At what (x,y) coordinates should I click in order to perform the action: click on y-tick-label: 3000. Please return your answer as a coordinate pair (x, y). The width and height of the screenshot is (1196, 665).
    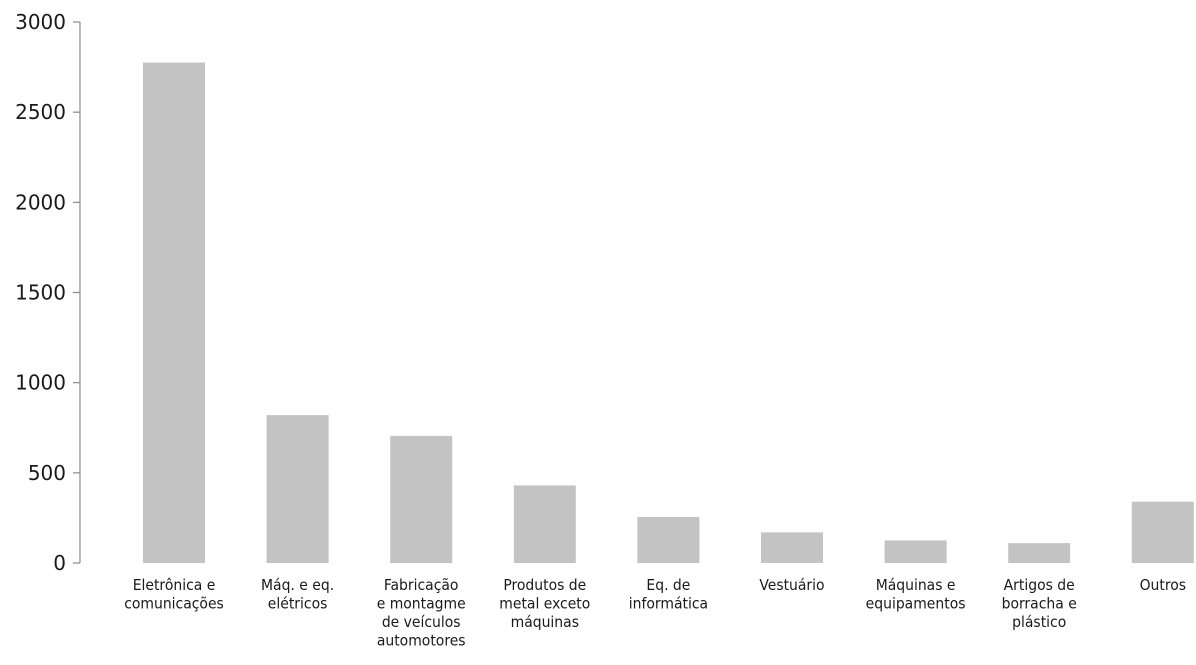
    Looking at the image, I should click on (40, 22).